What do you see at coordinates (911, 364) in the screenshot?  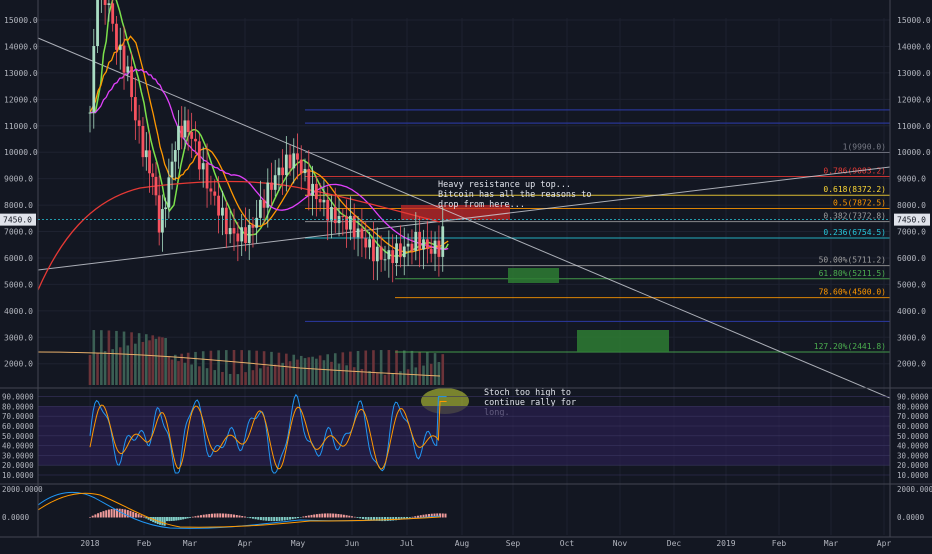 I see `price-tick-right: 2000.0` at bounding box center [911, 364].